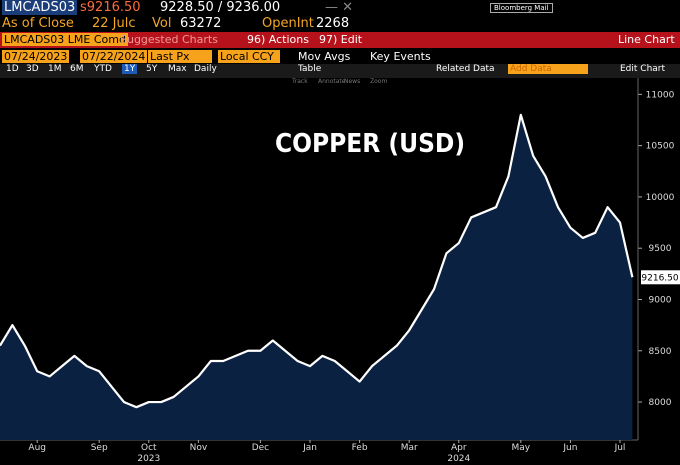  What do you see at coordinates (360, 448) in the screenshot?
I see `x-tick-label: Feb` at bounding box center [360, 448].